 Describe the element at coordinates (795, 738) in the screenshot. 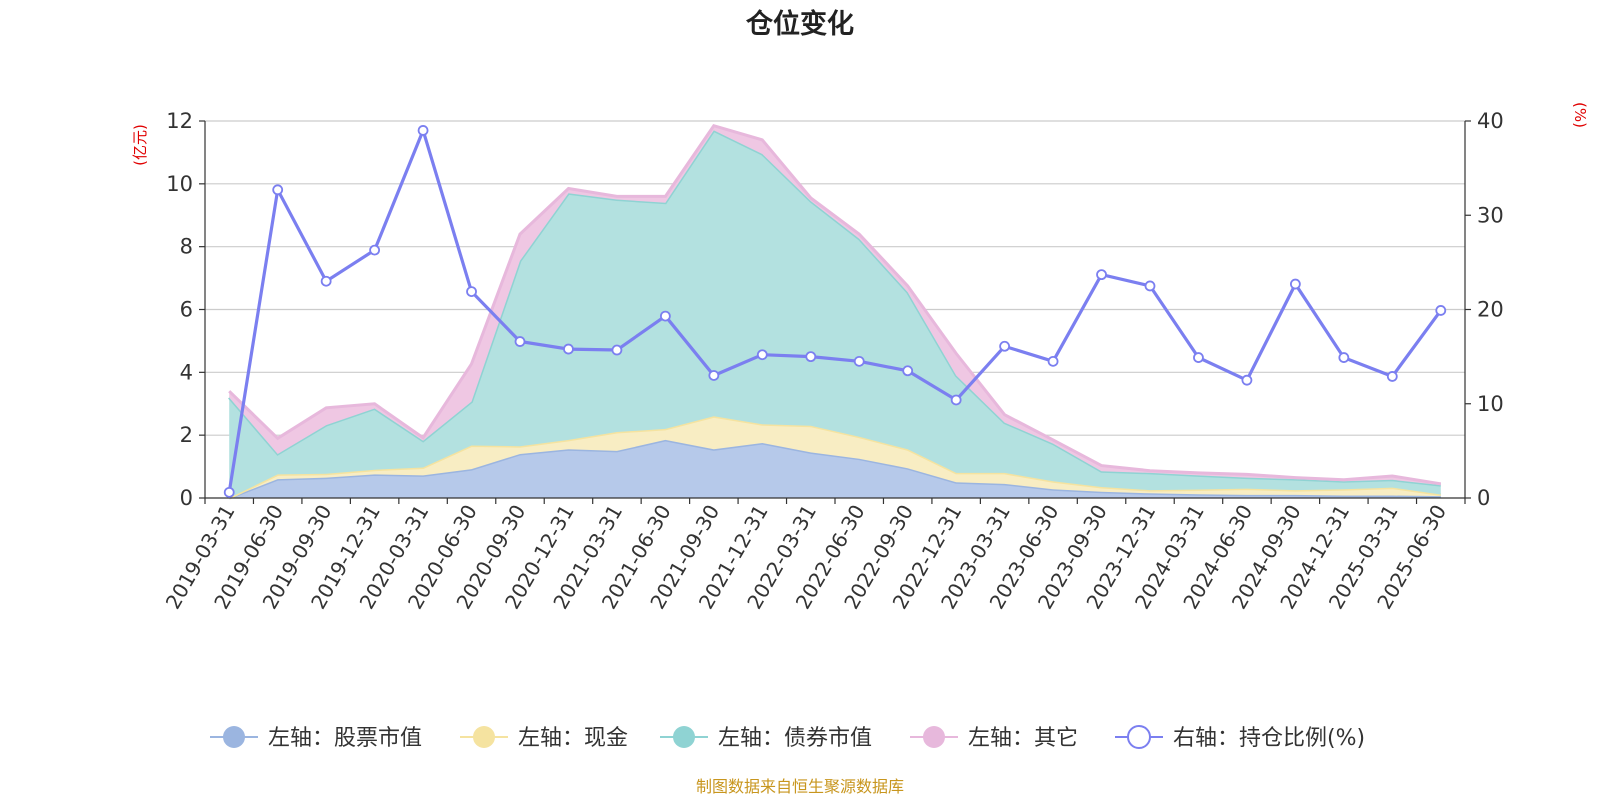

I see `legend-label: 左轴：债券市值` at that location.